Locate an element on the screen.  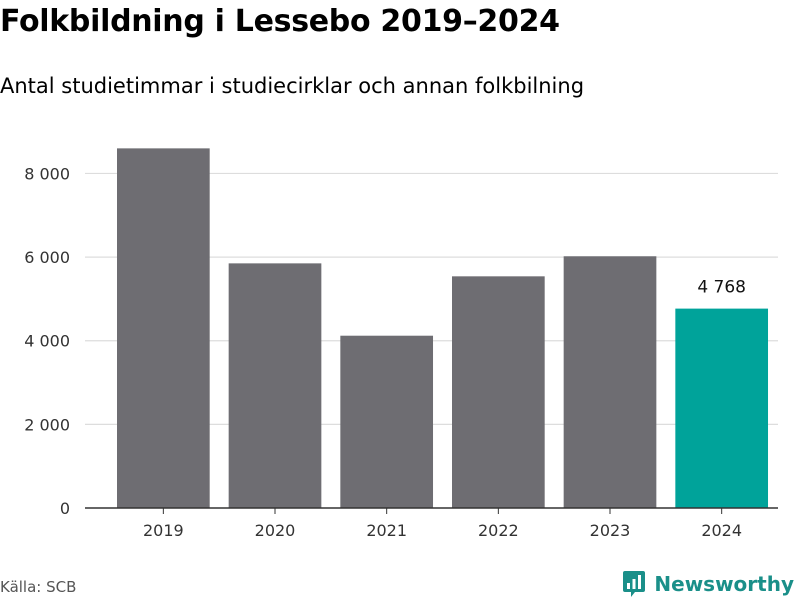
x-tick-label: 2024 is located at coordinates (721, 530).